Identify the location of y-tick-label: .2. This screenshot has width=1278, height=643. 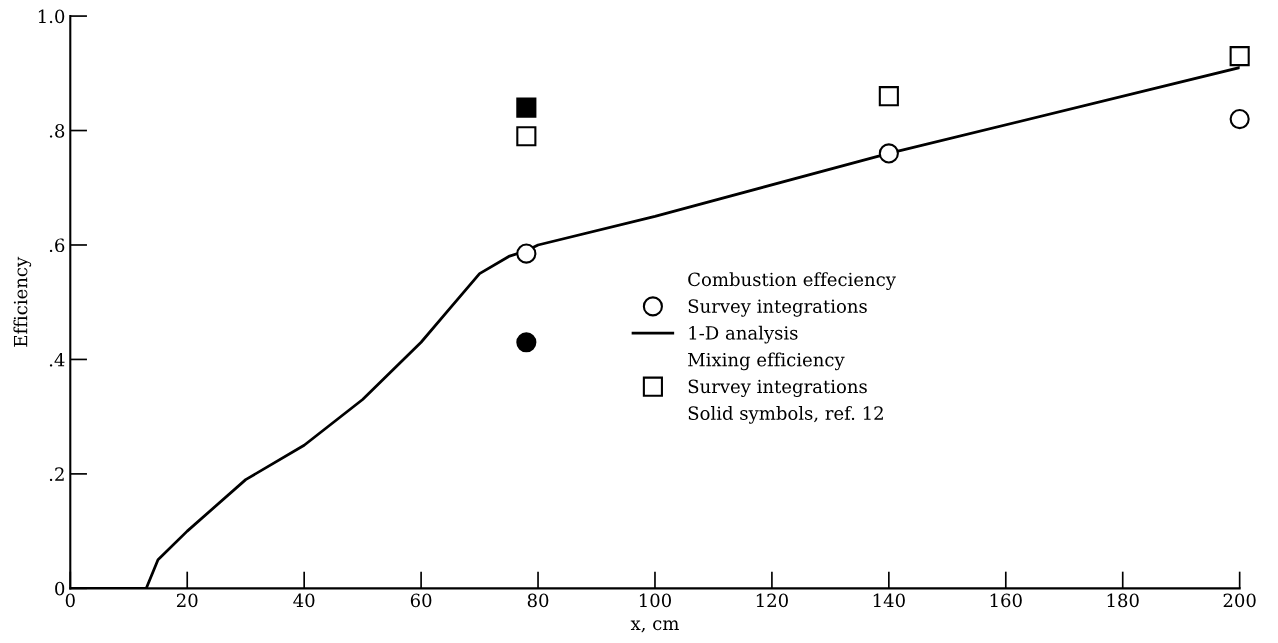
(56, 474).